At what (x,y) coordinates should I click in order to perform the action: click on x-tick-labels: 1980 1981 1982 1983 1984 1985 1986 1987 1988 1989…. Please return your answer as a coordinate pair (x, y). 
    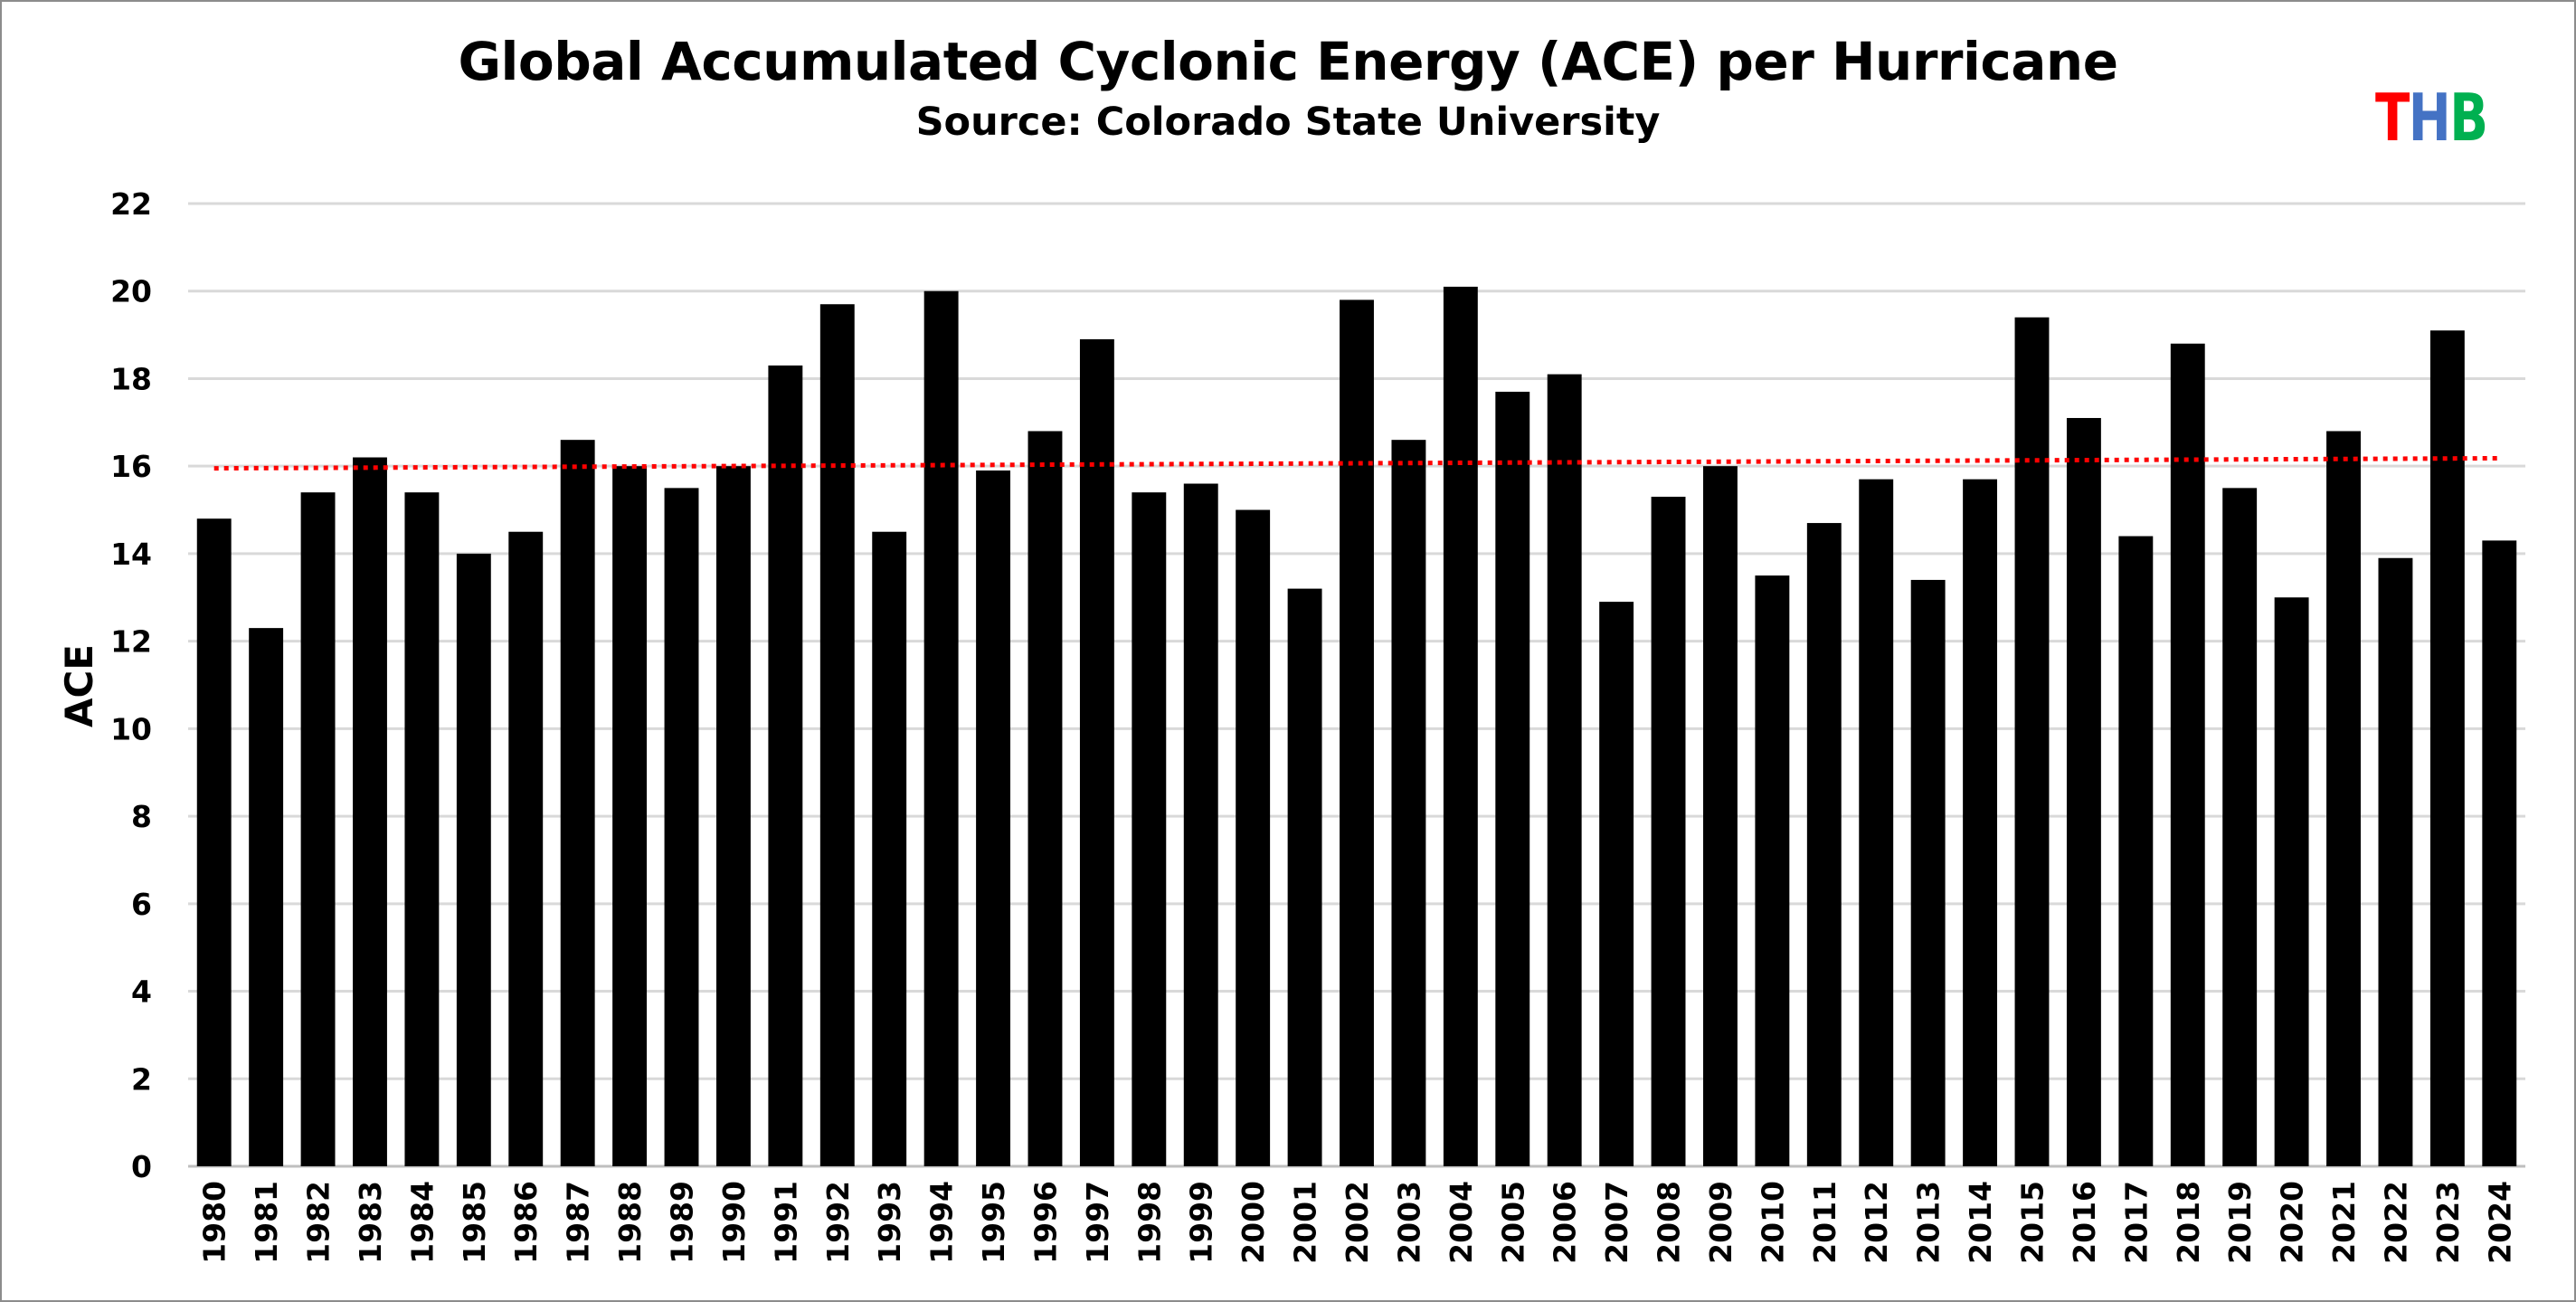
    Looking at the image, I should click on (1358, 1222).